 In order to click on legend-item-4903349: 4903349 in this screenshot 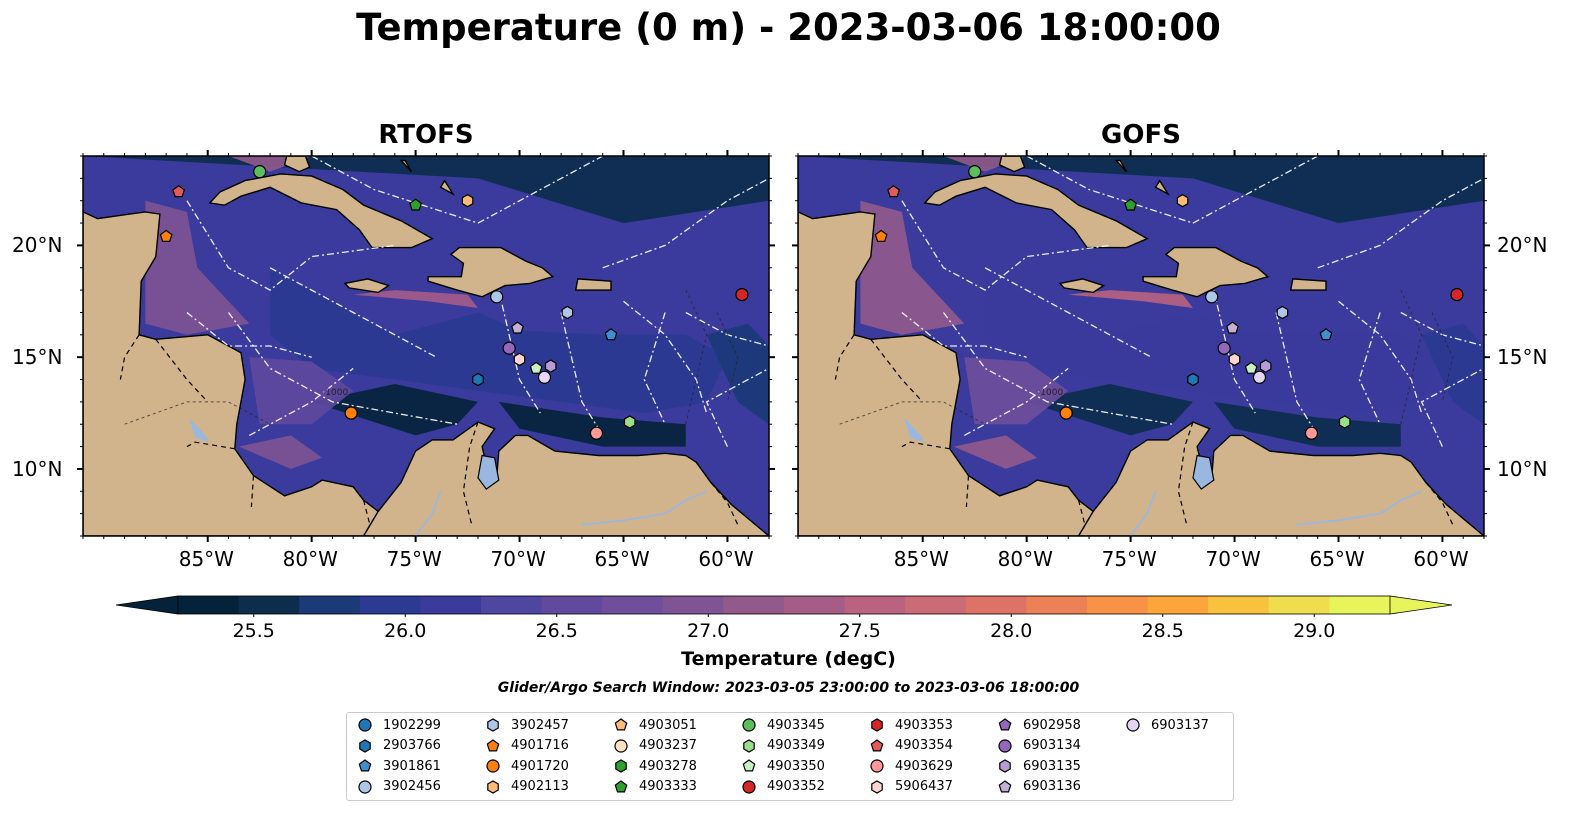, I will do `click(783, 746)`.